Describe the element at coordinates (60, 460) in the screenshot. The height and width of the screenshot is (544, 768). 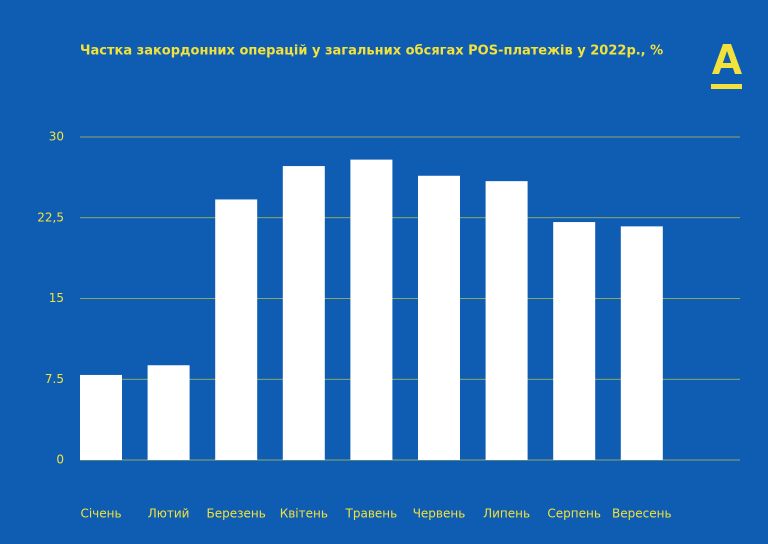
I see `y-tick-label: 0` at that location.